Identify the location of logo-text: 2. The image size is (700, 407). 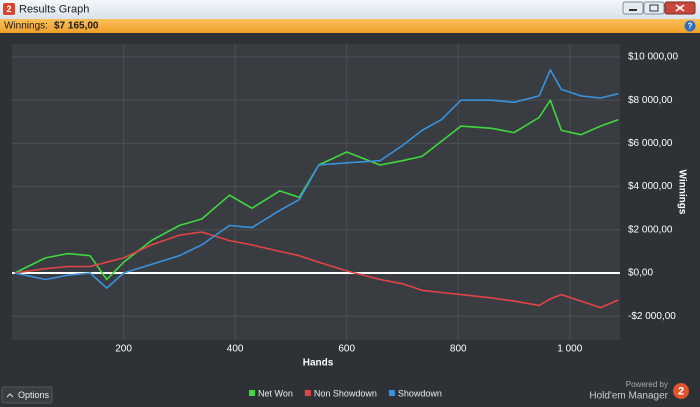
(681, 391).